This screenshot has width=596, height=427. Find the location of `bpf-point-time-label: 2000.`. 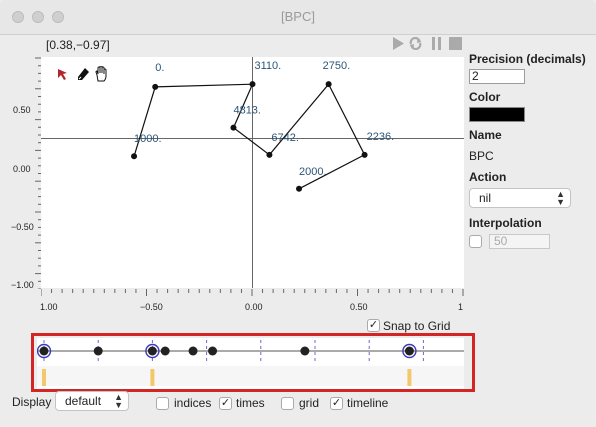

bpf-point-time-label: 2000. is located at coordinates (313, 172).